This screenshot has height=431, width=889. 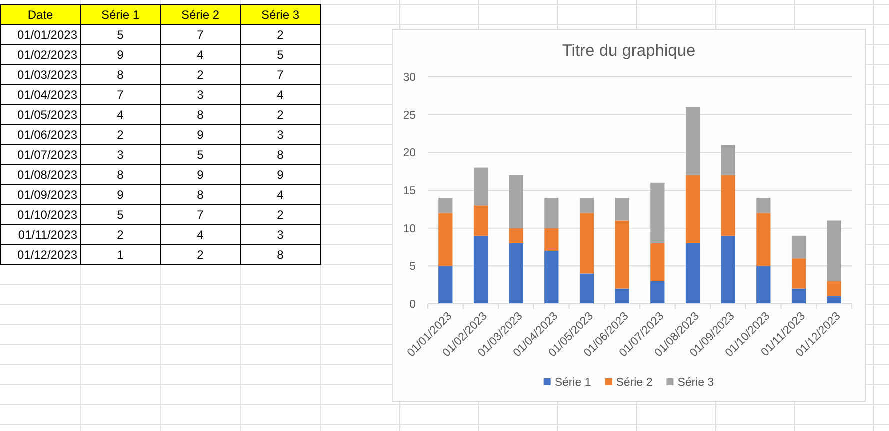 I want to click on y-tick-label: 01/07/2023, so click(x=47, y=155).